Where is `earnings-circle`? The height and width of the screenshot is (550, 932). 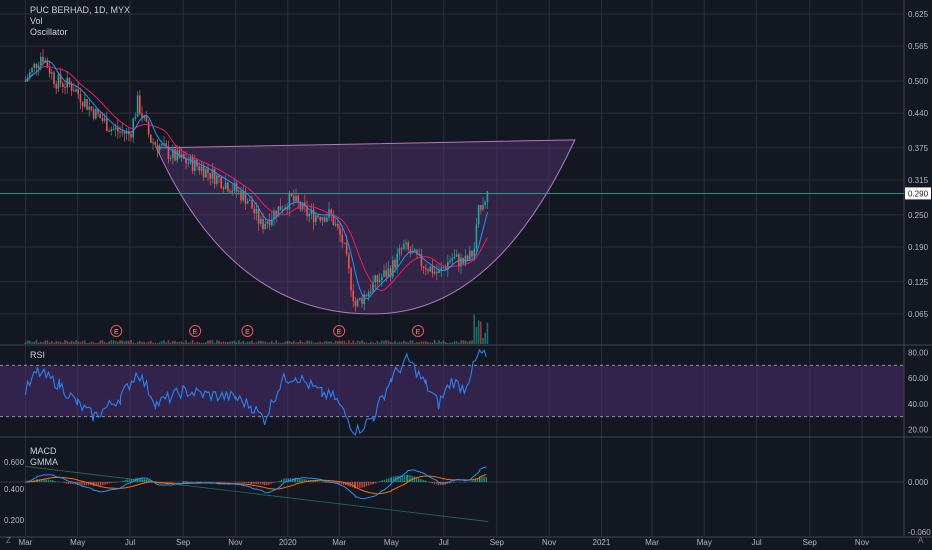 earnings-circle is located at coordinates (418, 331).